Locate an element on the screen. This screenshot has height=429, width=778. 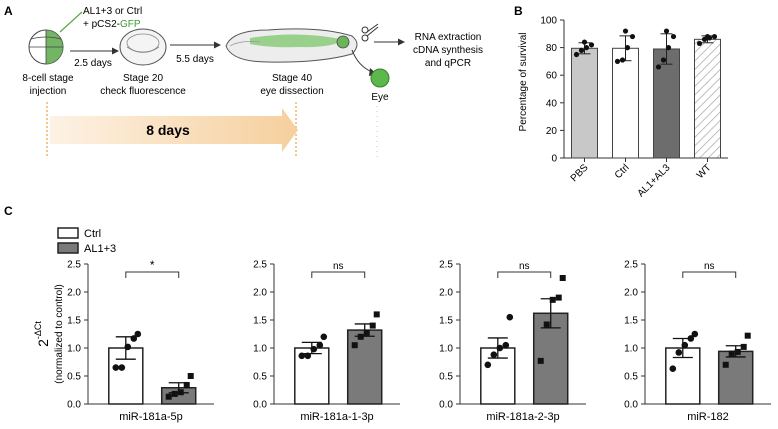
final-label-line2: cDNA synthesis is located at coordinates (448, 50).